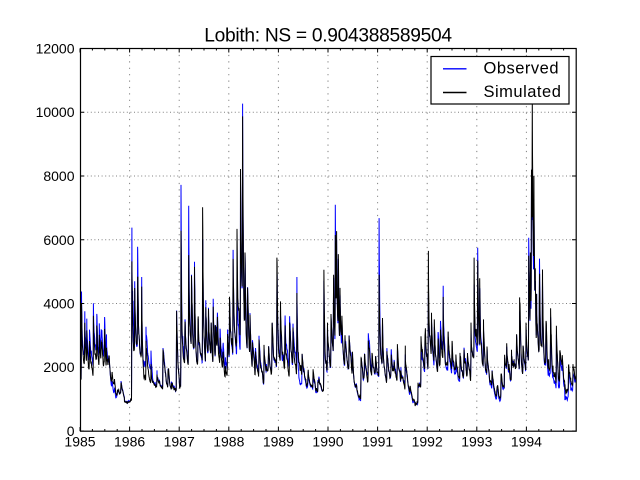 The height and width of the screenshot is (480, 640). What do you see at coordinates (377, 442) in the screenshot?
I see `svg-text: 1991` at bounding box center [377, 442].